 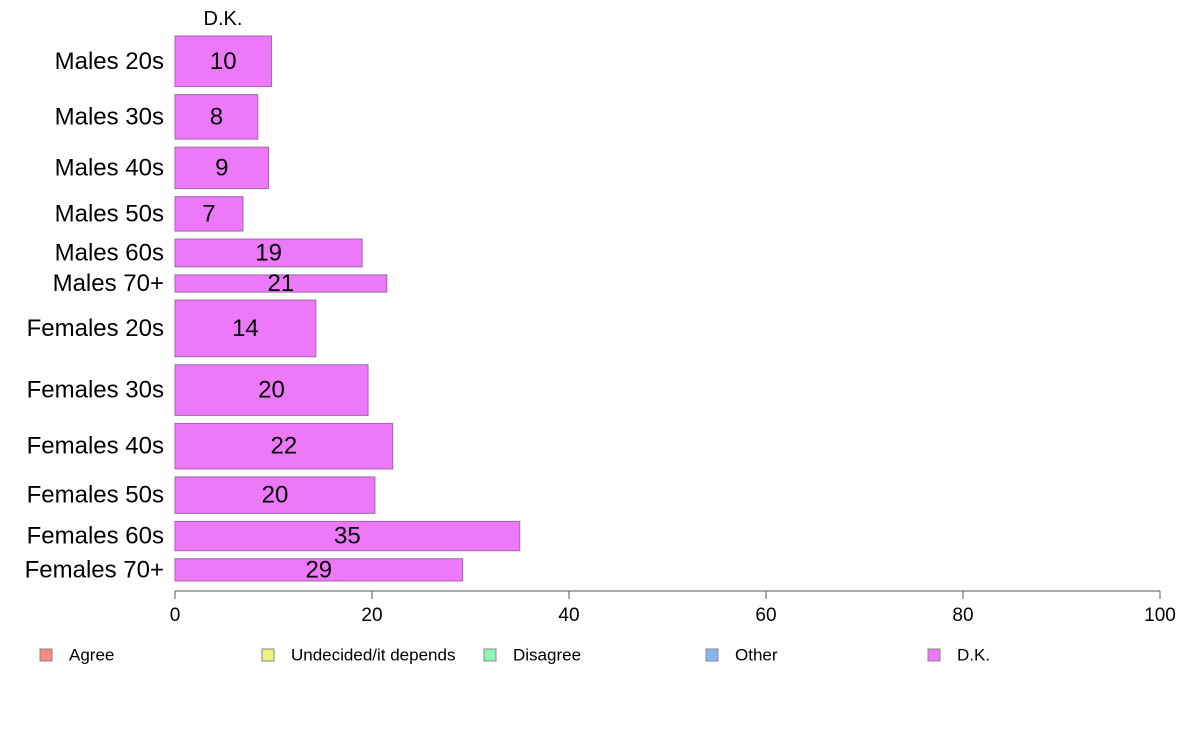 What do you see at coordinates (568, 615) in the screenshot?
I see `x-tick-label: 40` at bounding box center [568, 615].